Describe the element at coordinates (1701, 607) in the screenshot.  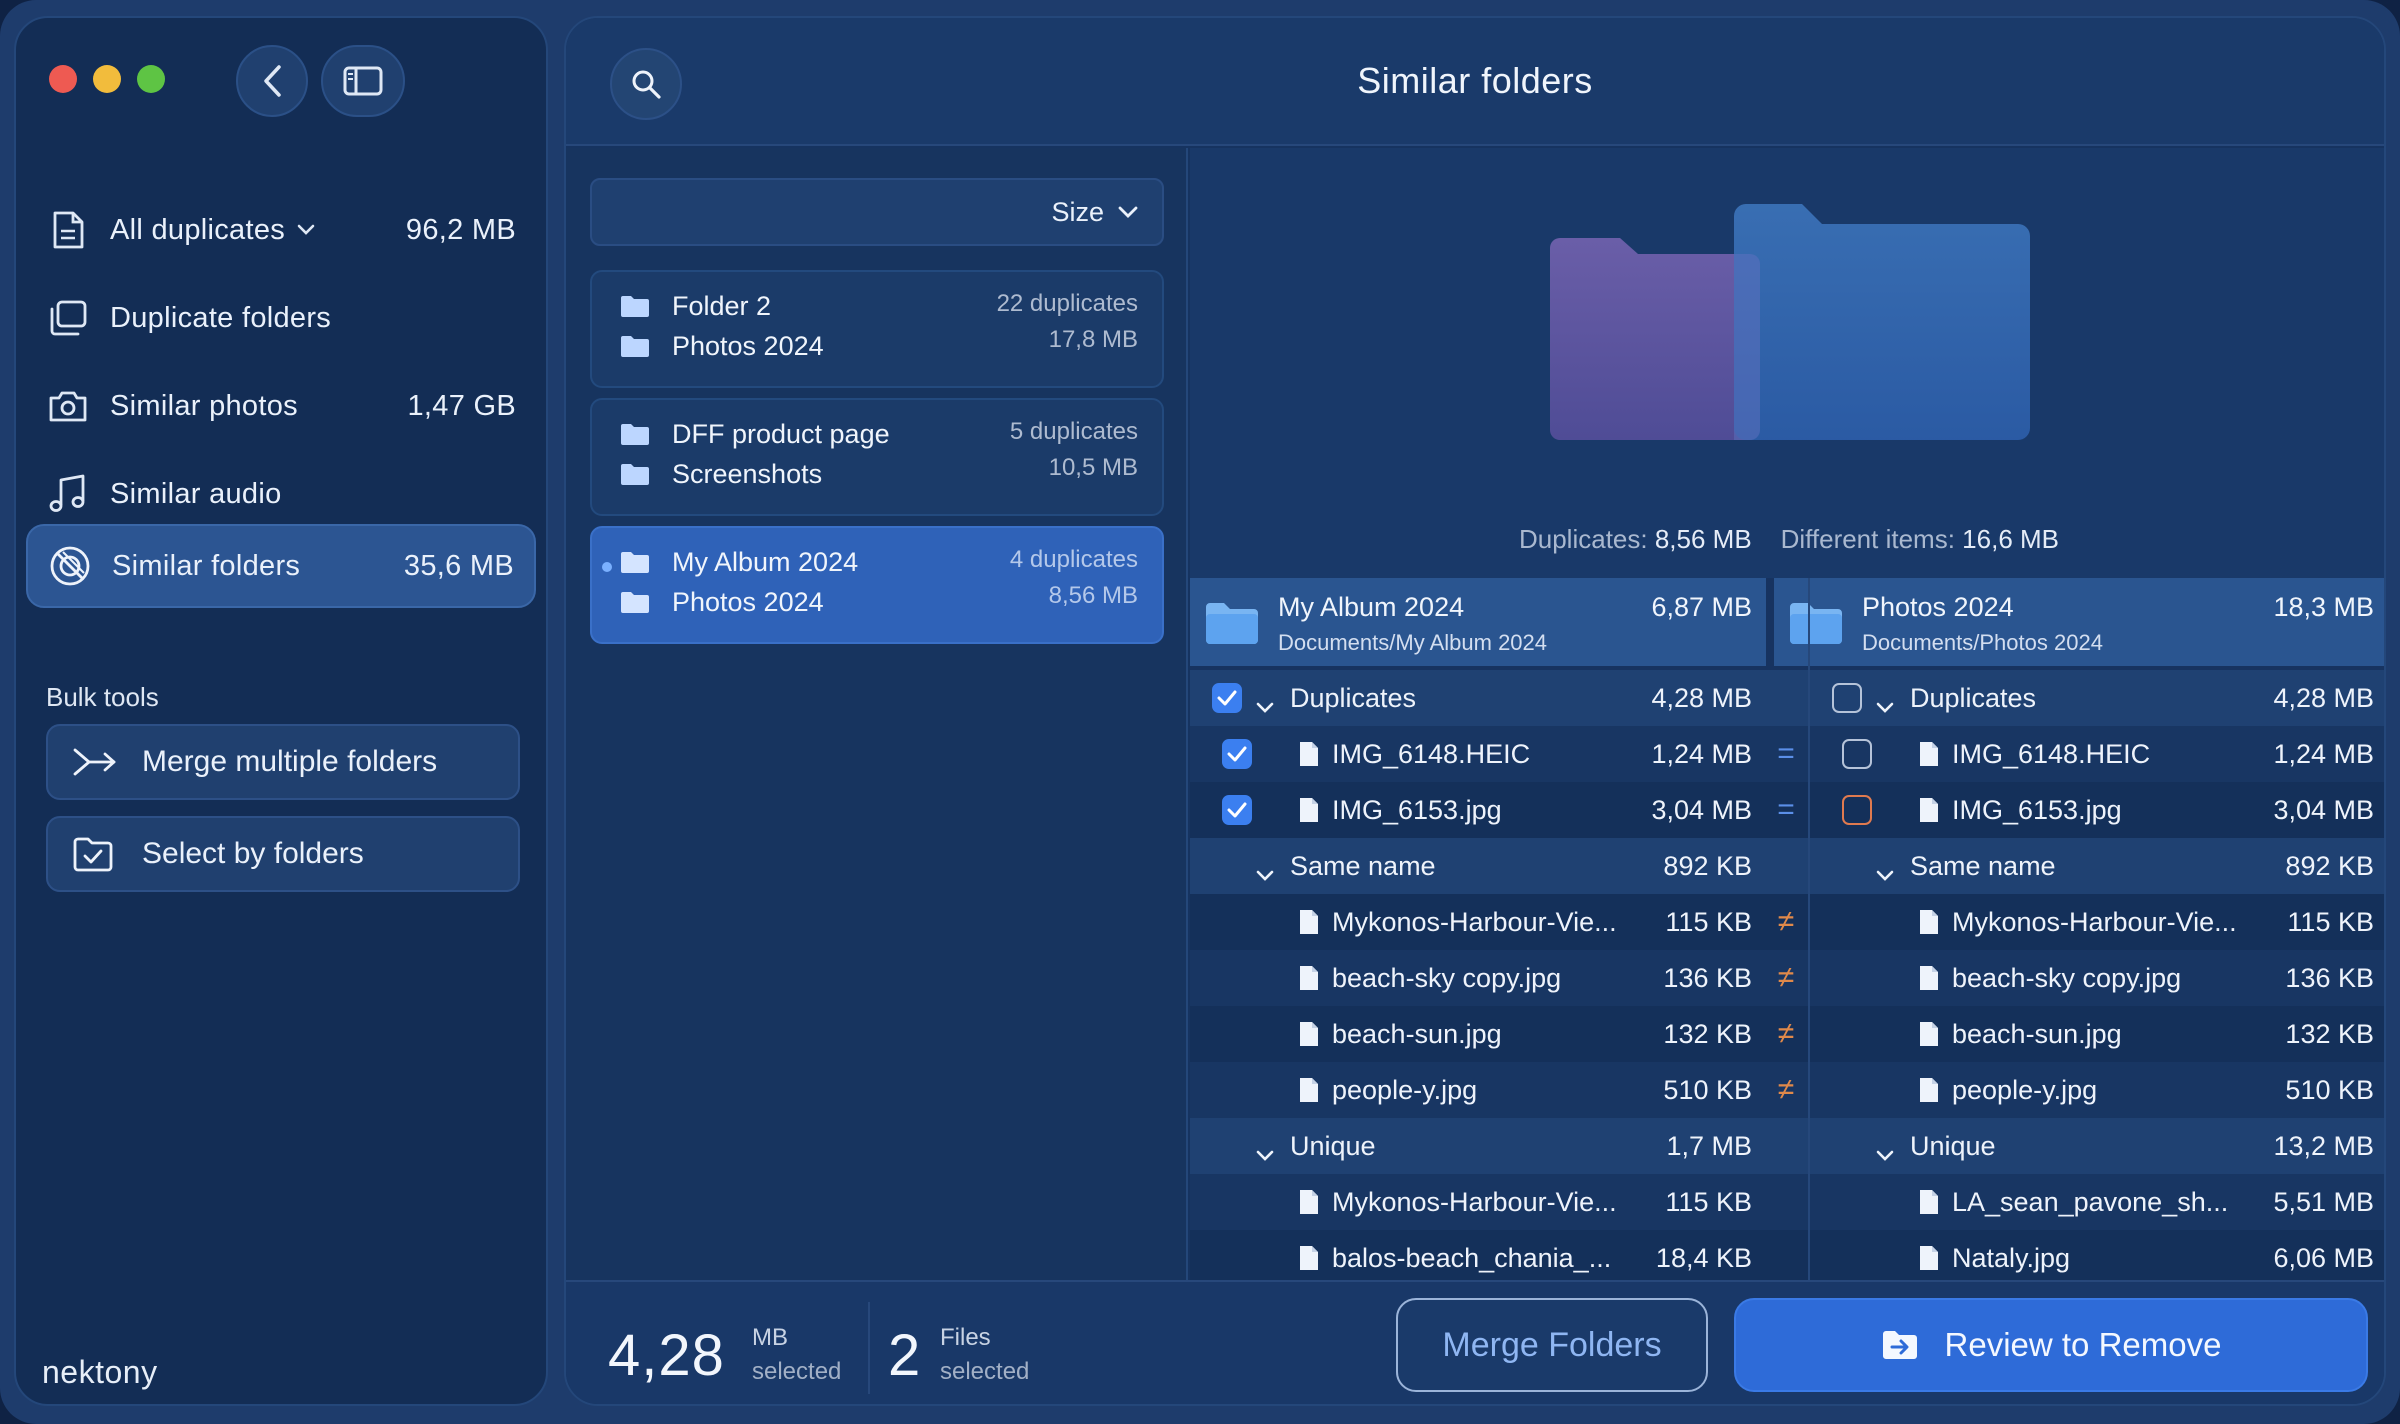
I see `left-folder-size: 6,87 MB` at that location.